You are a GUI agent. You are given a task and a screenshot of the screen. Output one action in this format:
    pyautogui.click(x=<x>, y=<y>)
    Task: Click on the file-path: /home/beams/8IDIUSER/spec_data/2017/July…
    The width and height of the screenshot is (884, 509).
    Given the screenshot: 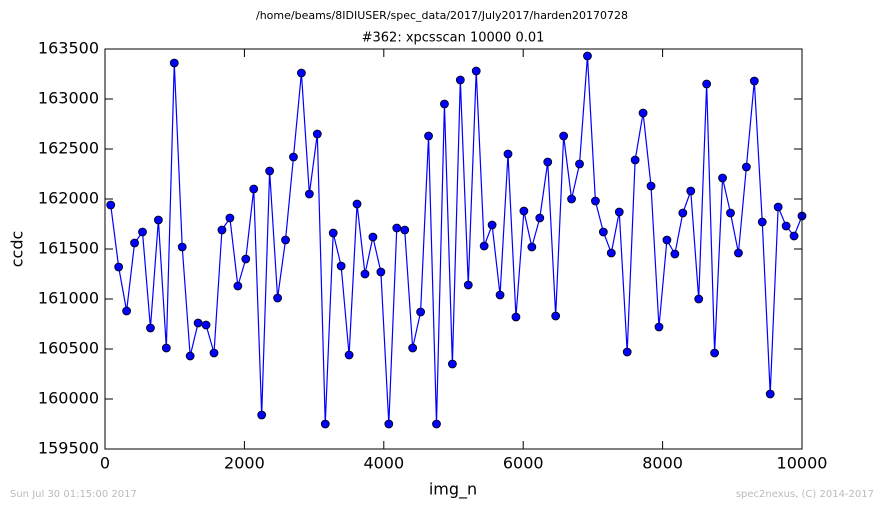 What is the action you would take?
    pyautogui.click(x=442, y=15)
    